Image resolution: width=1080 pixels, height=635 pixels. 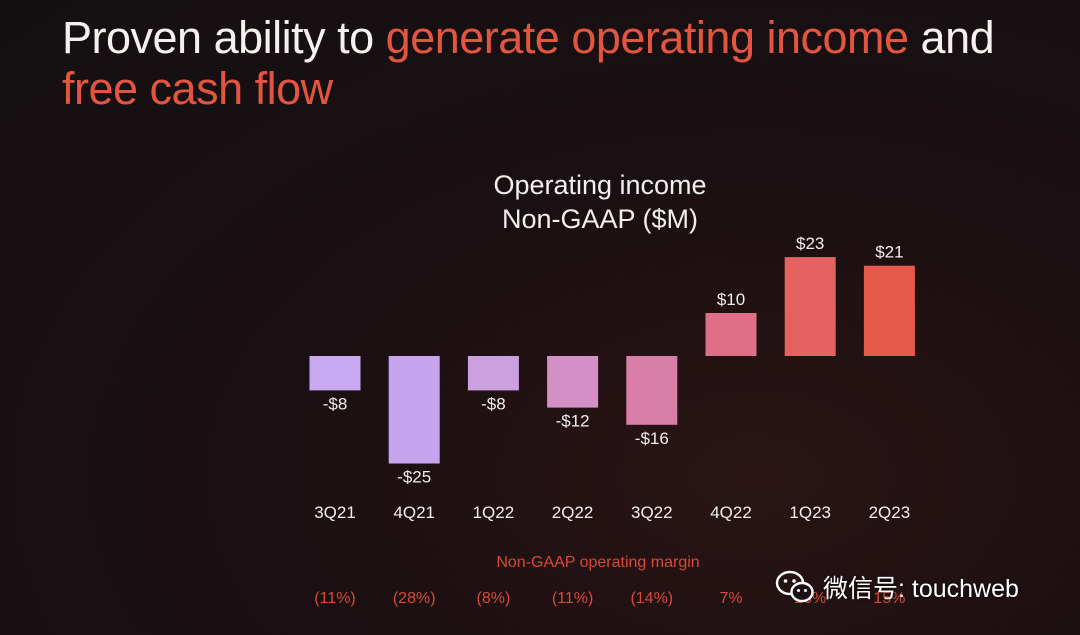 What do you see at coordinates (609, 598) in the screenshot?
I see `margin-label-group: (11%)(28%)(8%)(11%)(14%)7%16%15%` at bounding box center [609, 598].